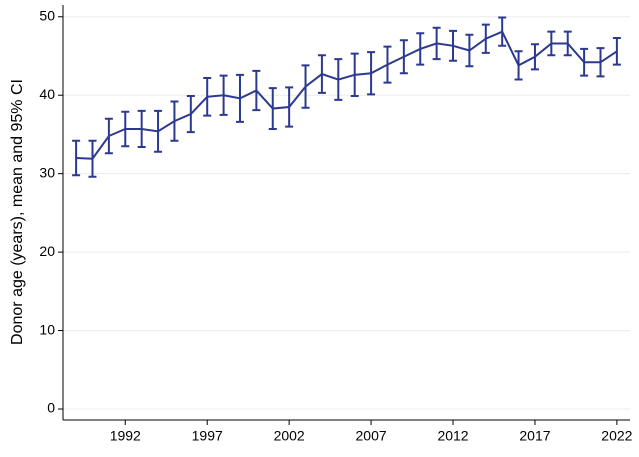 The width and height of the screenshot is (639, 457). I want to click on x-tick-label: 2017, so click(534, 436).